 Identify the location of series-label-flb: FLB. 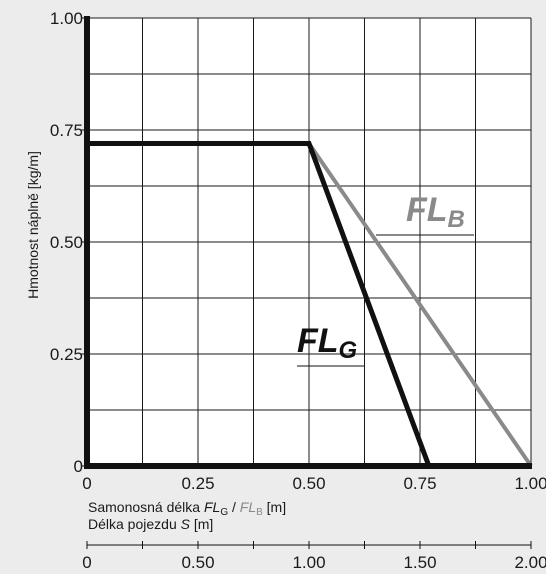
(435, 212).